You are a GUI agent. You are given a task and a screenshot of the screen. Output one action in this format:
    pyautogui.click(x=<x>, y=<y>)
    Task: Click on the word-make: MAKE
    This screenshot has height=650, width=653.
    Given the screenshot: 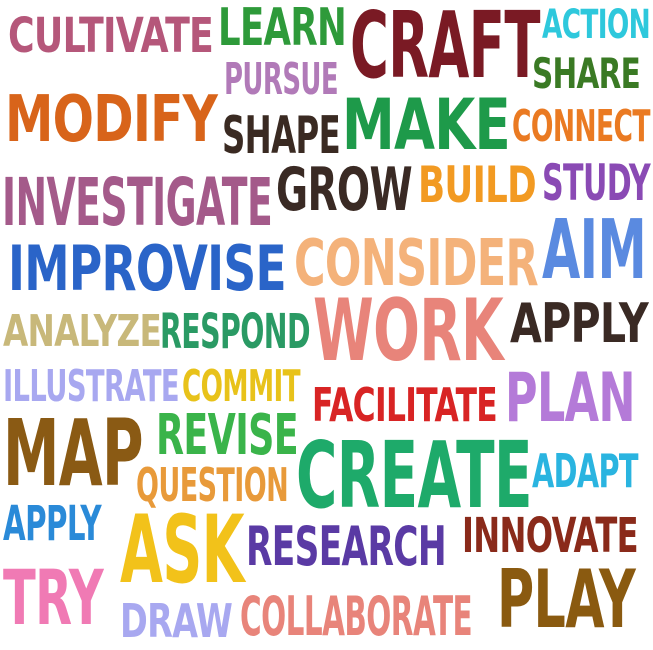 What is the action you would take?
    pyautogui.click(x=426, y=125)
    